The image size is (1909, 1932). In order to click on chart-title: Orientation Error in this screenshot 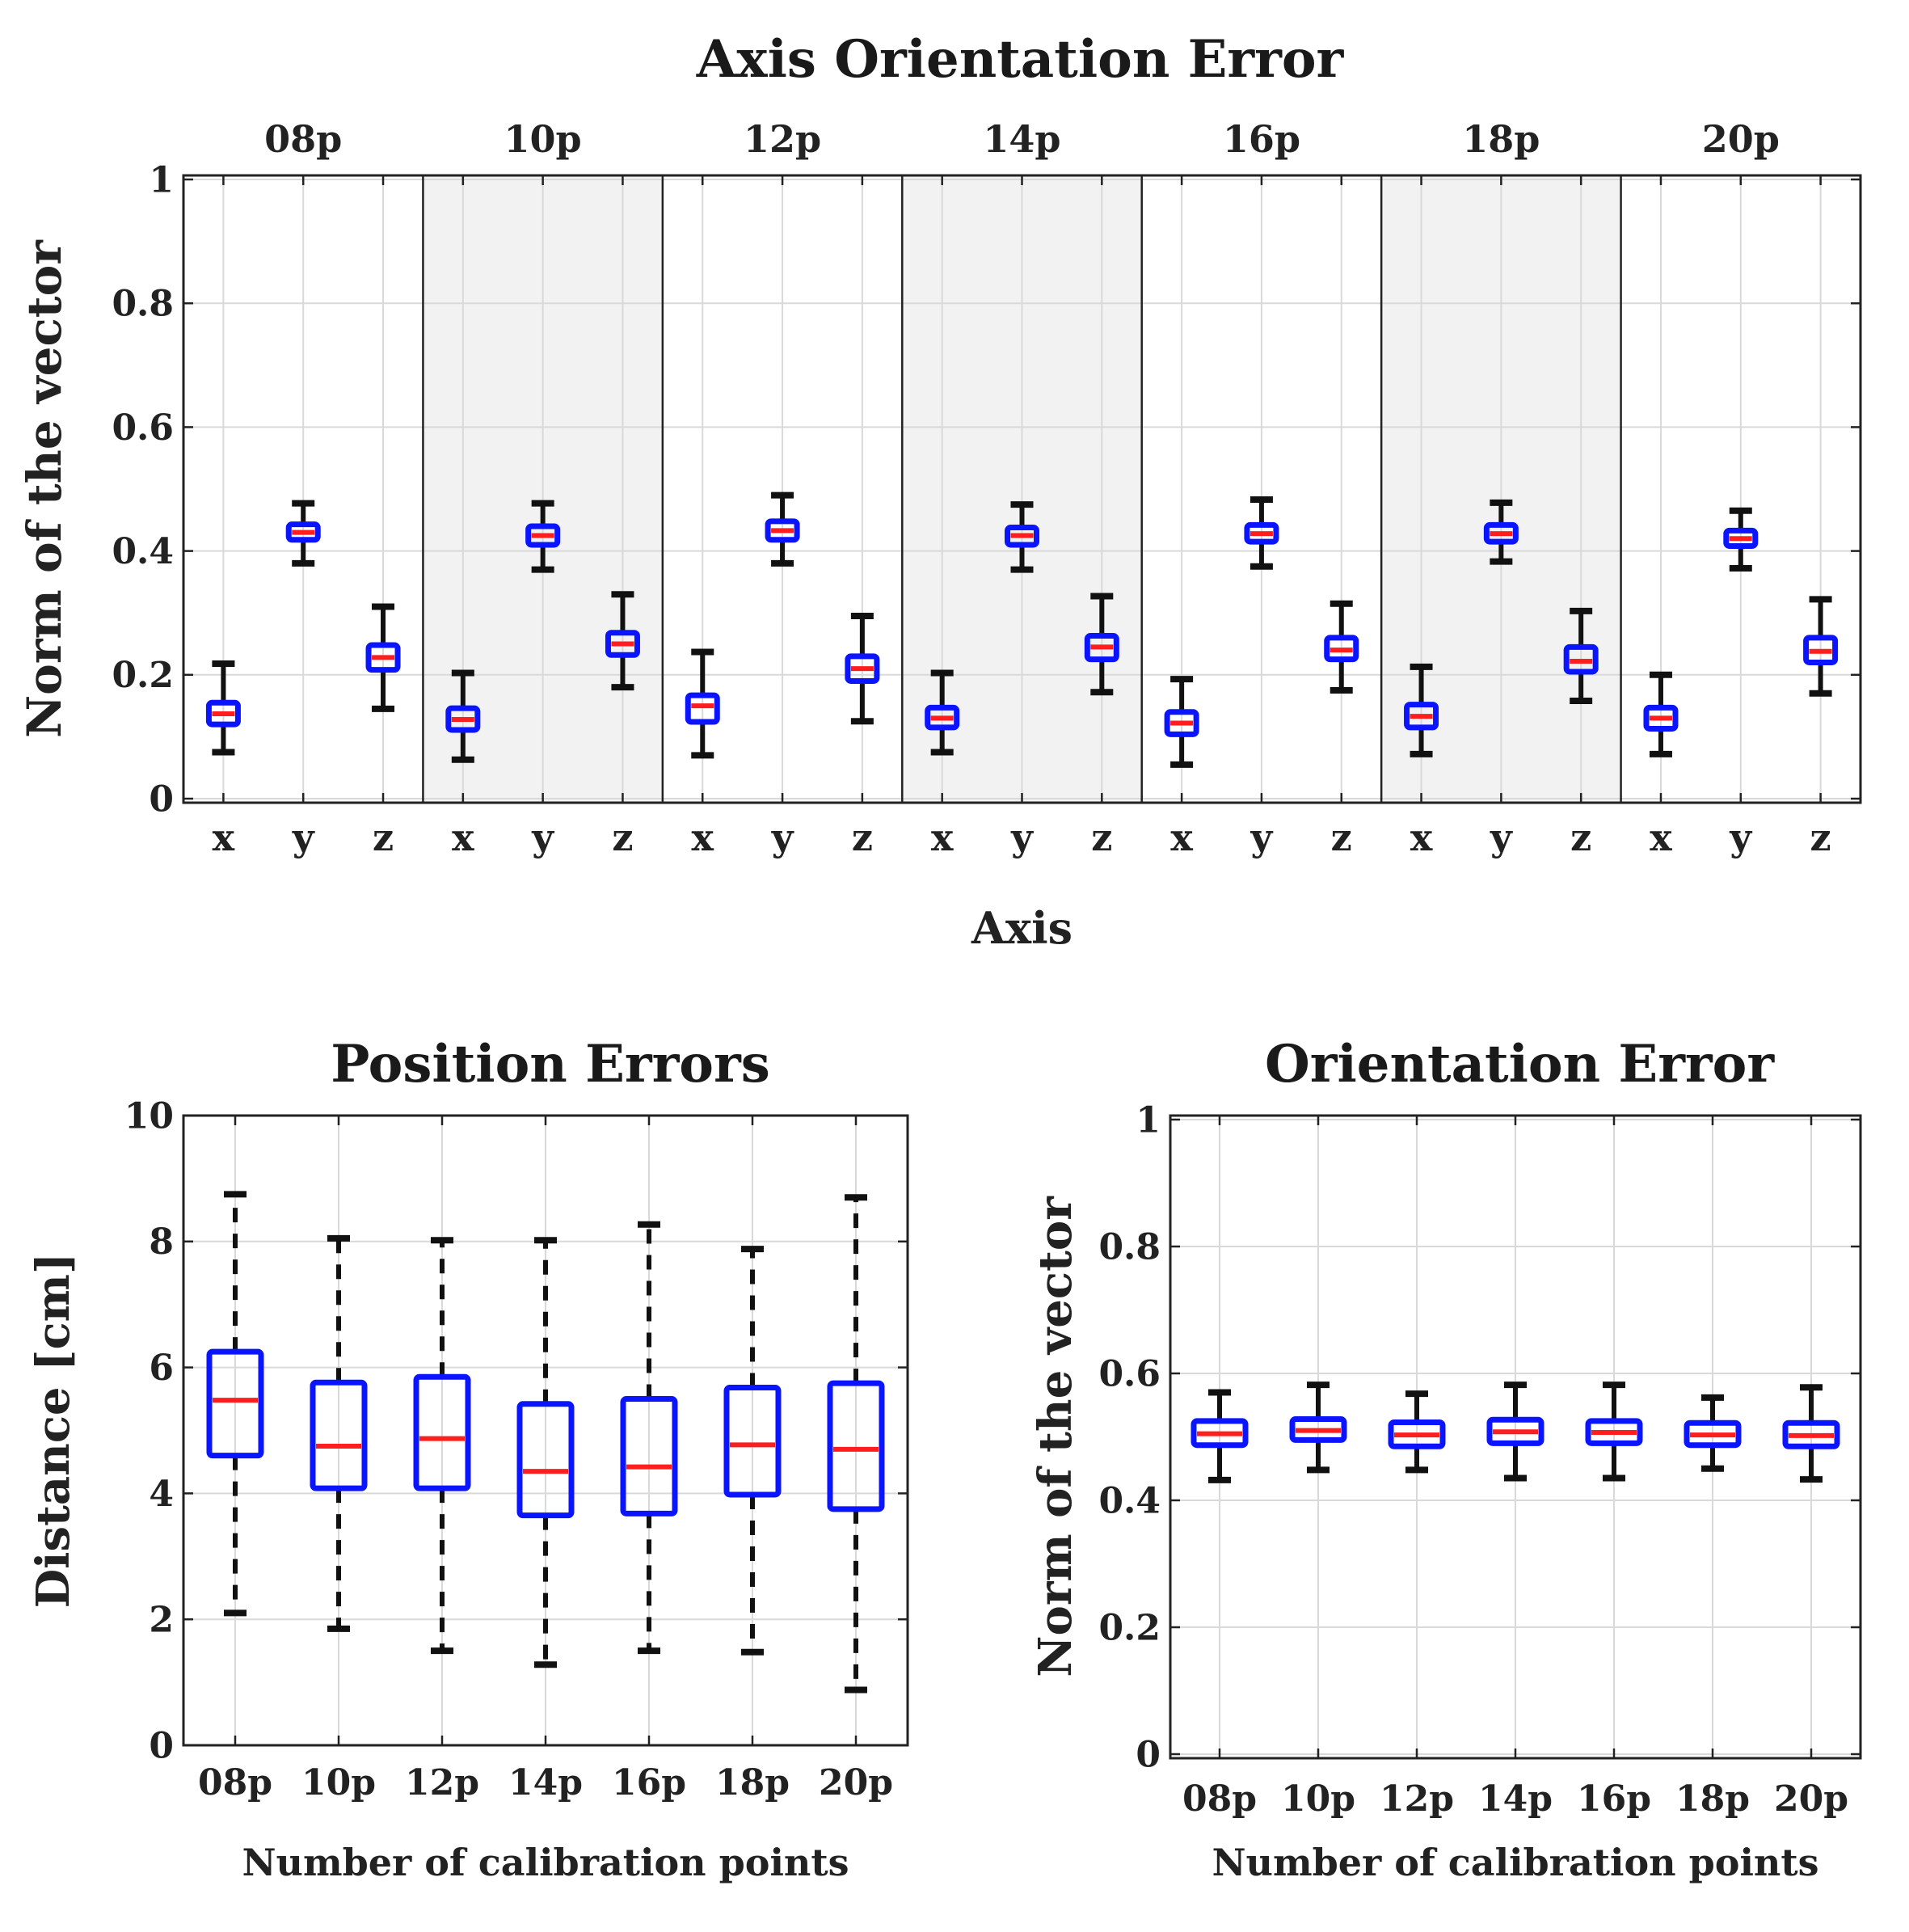, I will do `click(1520, 1064)`.